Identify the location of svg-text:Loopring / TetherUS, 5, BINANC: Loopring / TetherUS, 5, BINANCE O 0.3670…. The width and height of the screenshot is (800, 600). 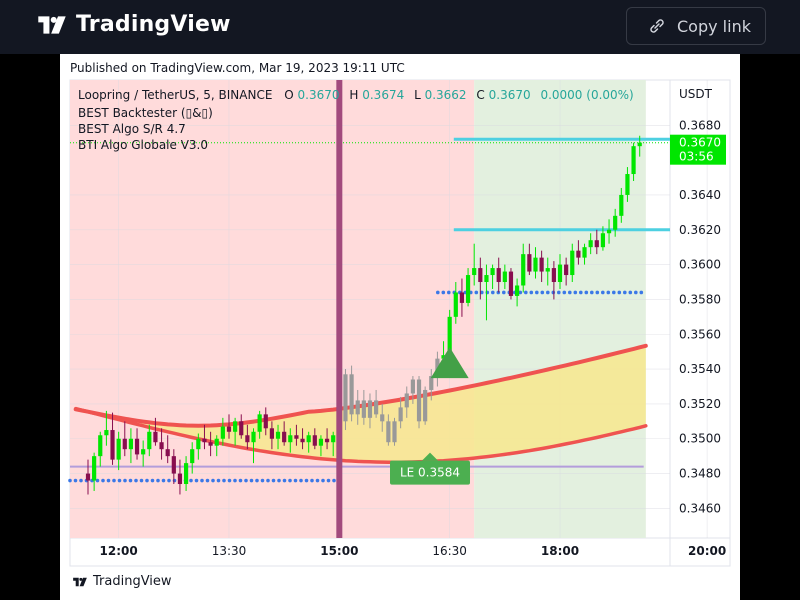
(356, 95).